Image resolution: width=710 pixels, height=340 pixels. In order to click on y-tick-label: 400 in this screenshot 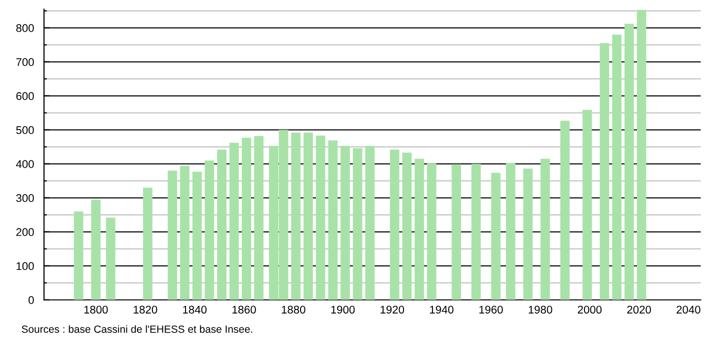, I will do `click(25, 164)`.